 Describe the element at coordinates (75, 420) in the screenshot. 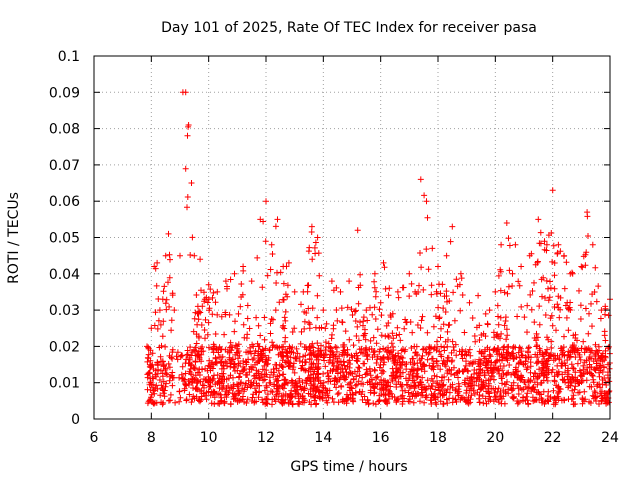

I see `y-tick-label: 0` at that location.